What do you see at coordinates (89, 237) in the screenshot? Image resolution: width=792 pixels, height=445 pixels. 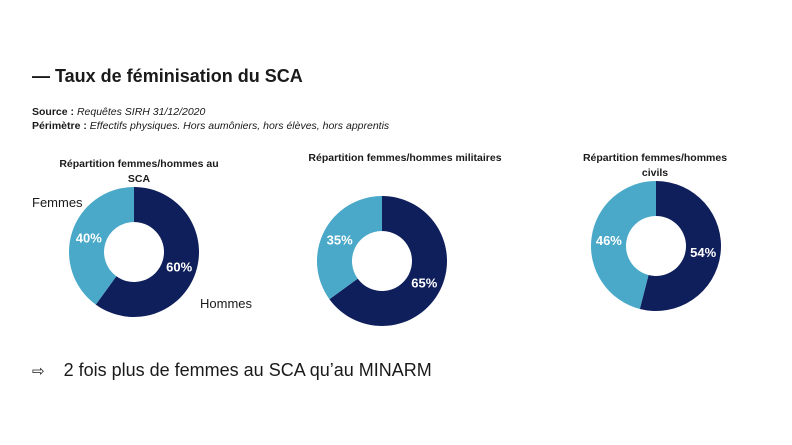 I see `slice-label-femmes: 40%` at bounding box center [89, 237].